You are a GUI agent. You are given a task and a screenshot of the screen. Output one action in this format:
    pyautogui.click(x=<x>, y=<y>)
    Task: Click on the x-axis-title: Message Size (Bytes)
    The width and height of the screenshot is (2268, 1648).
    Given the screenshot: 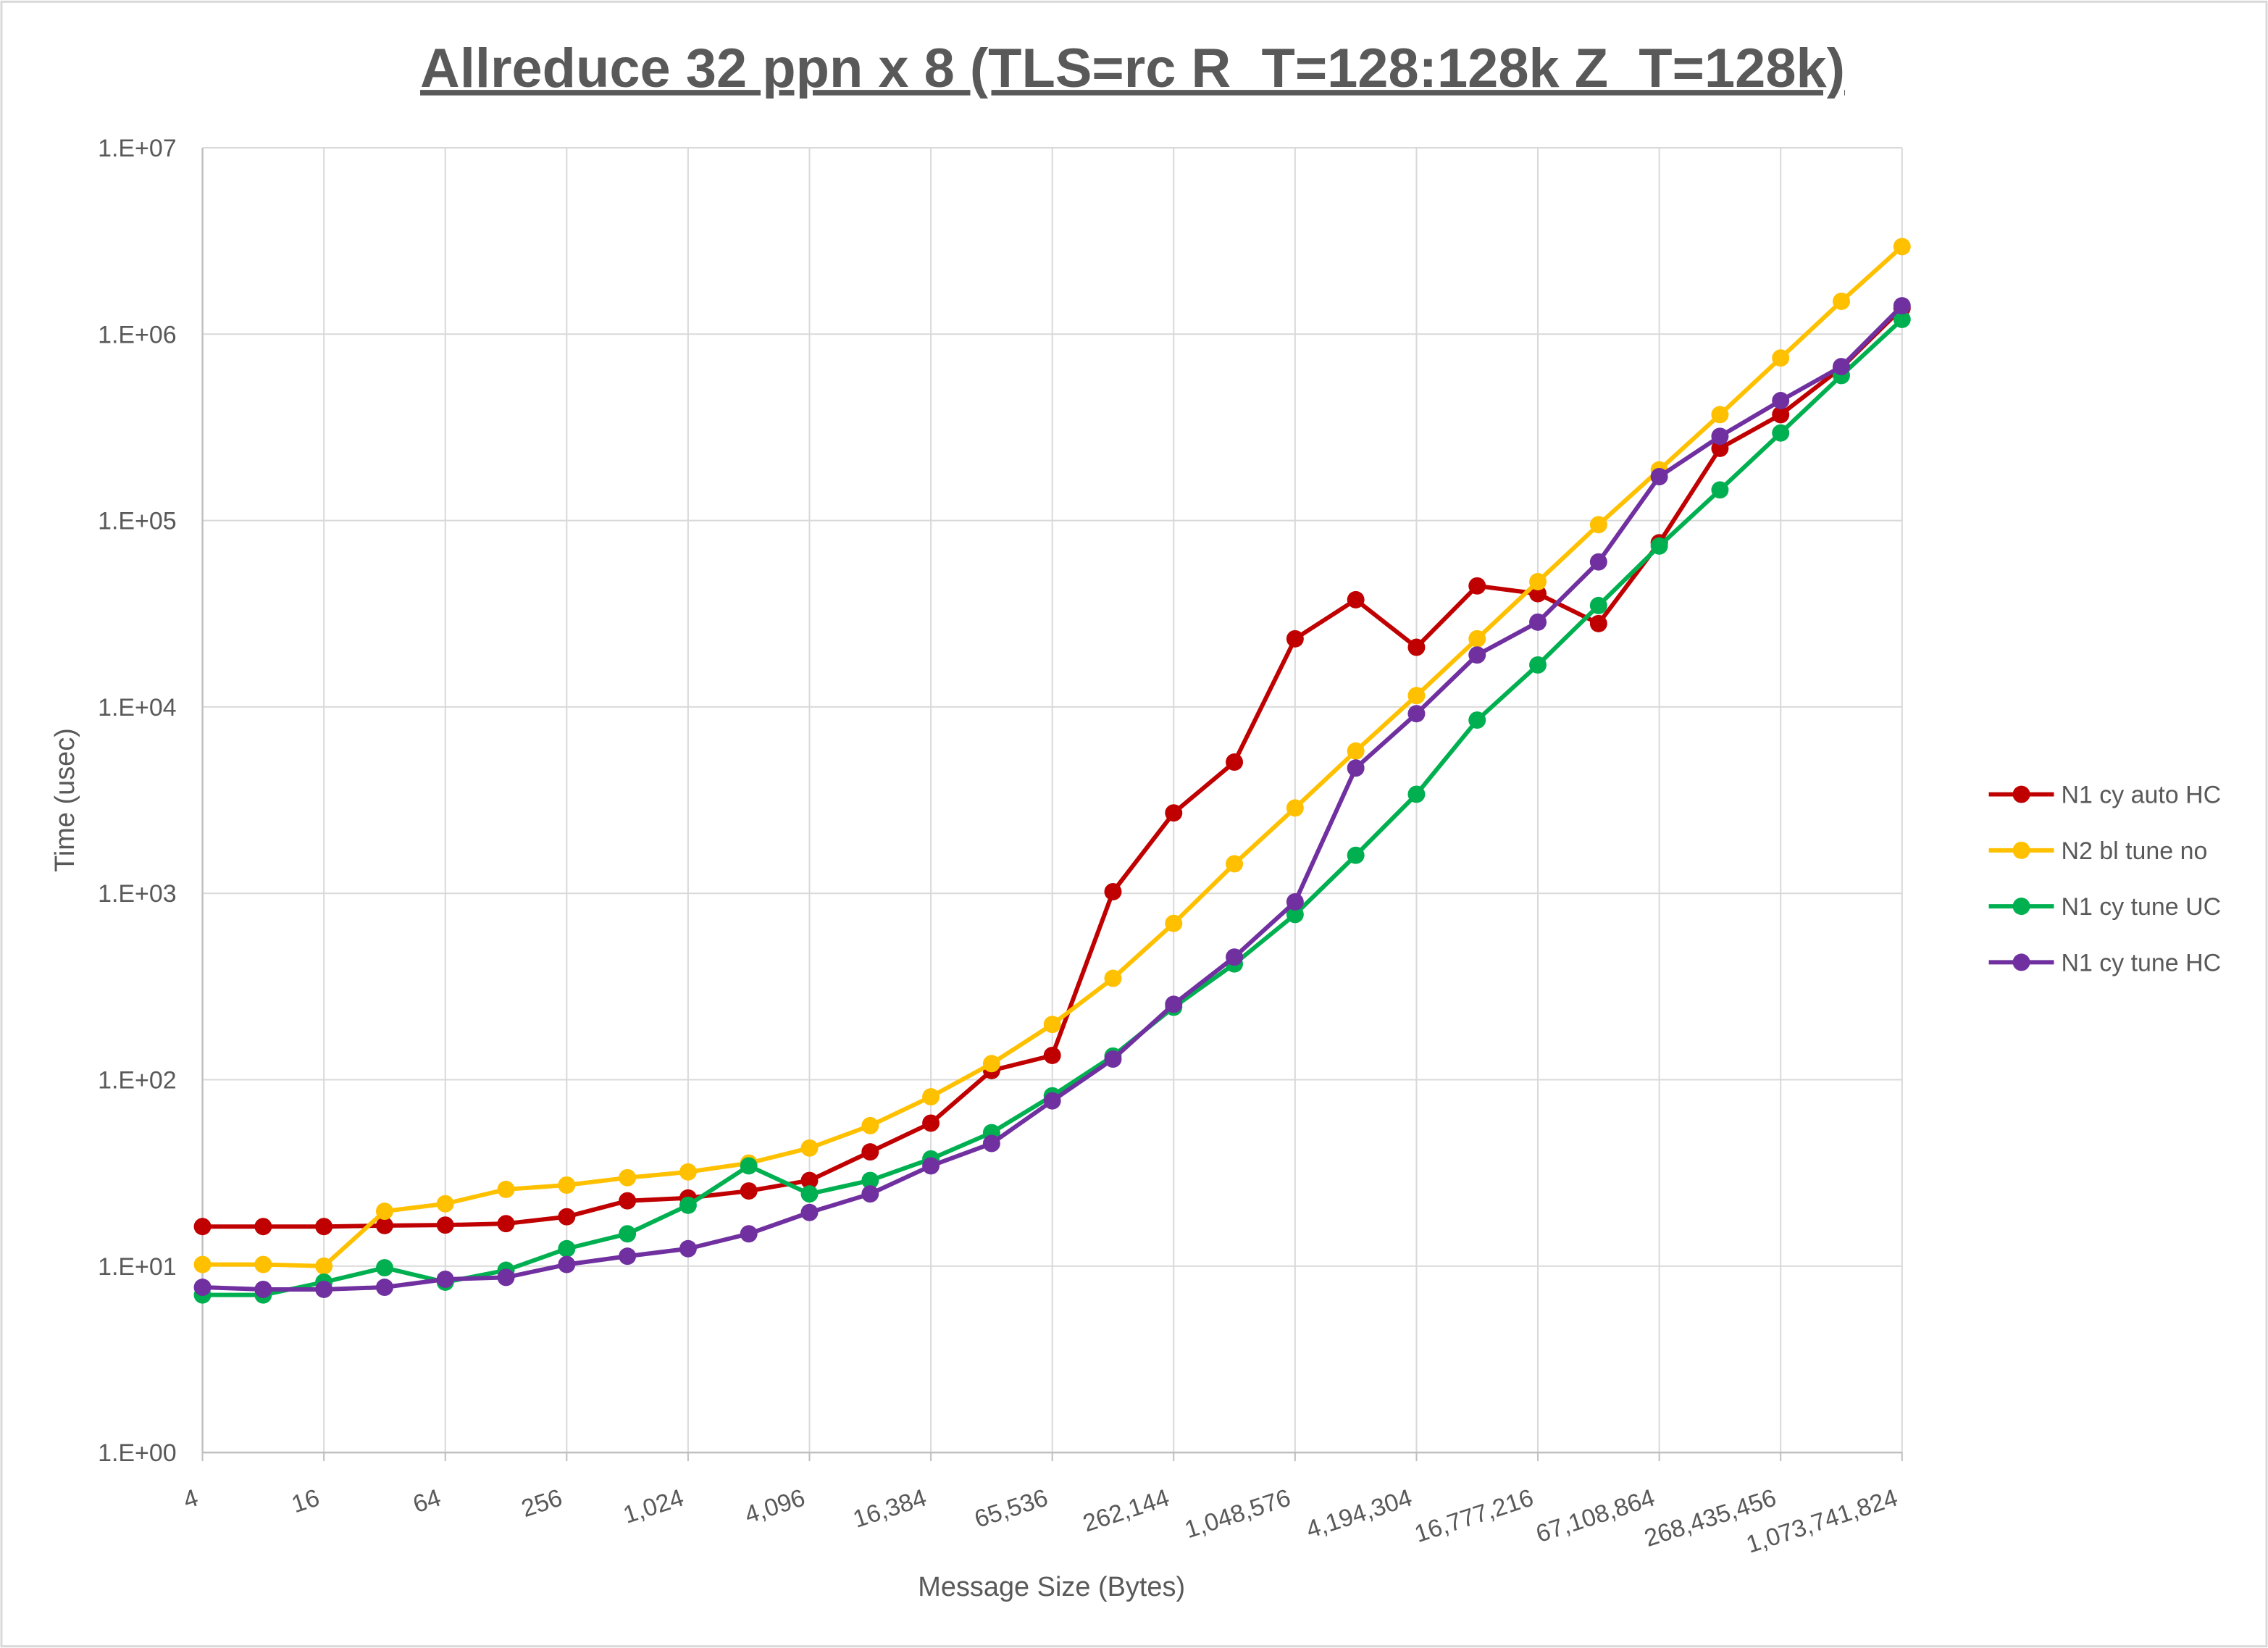 What is the action you would take?
    pyautogui.click(x=1051, y=1587)
    